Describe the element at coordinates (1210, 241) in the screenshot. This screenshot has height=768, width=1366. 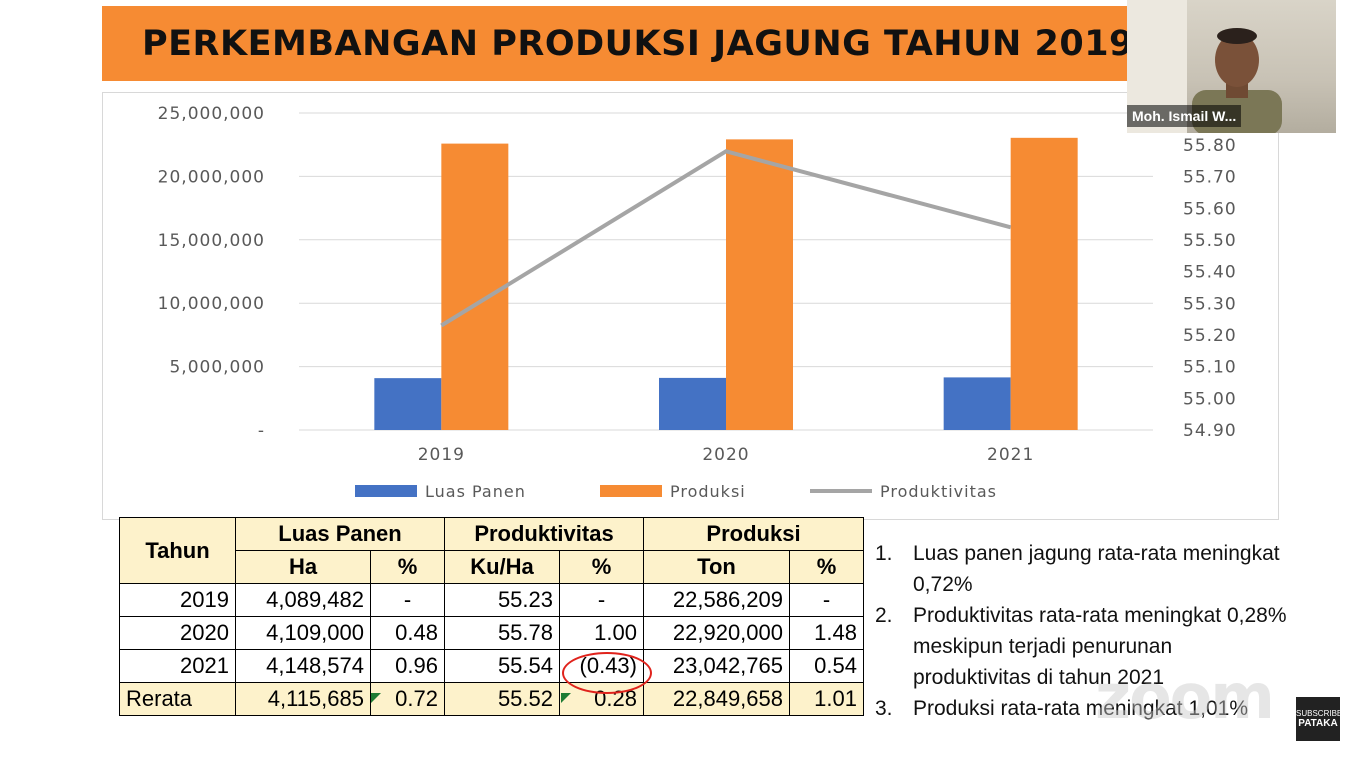
I see `y-right-tick-label: 55.50` at that location.